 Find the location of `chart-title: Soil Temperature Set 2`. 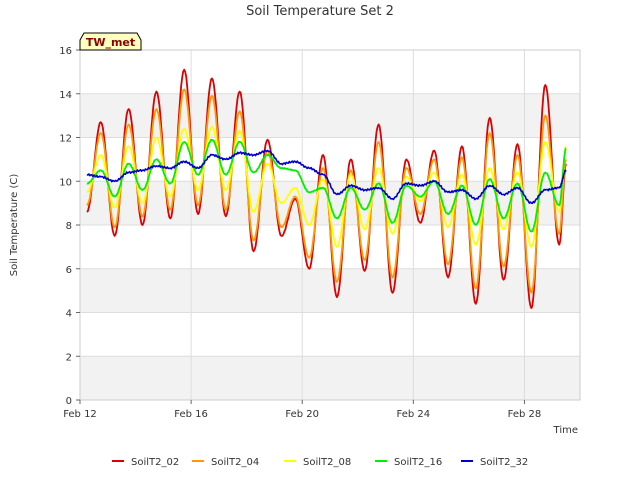

chart-title: Soil Temperature Set 2 is located at coordinates (320, 11).